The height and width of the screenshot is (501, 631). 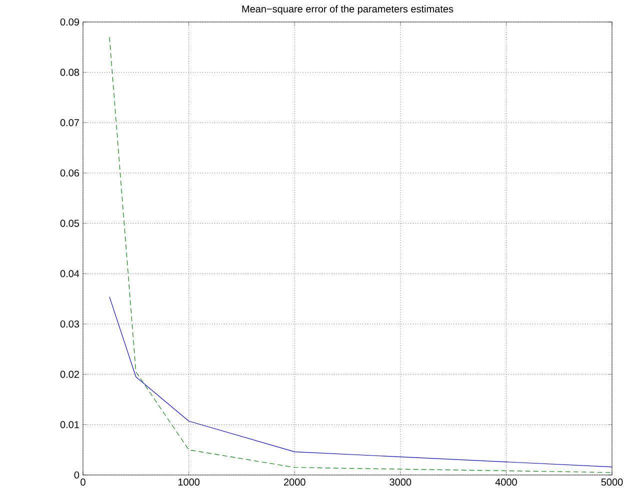 What do you see at coordinates (69, 374) in the screenshot?
I see `y-tick-label: 0.02` at bounding box center [69, 374].